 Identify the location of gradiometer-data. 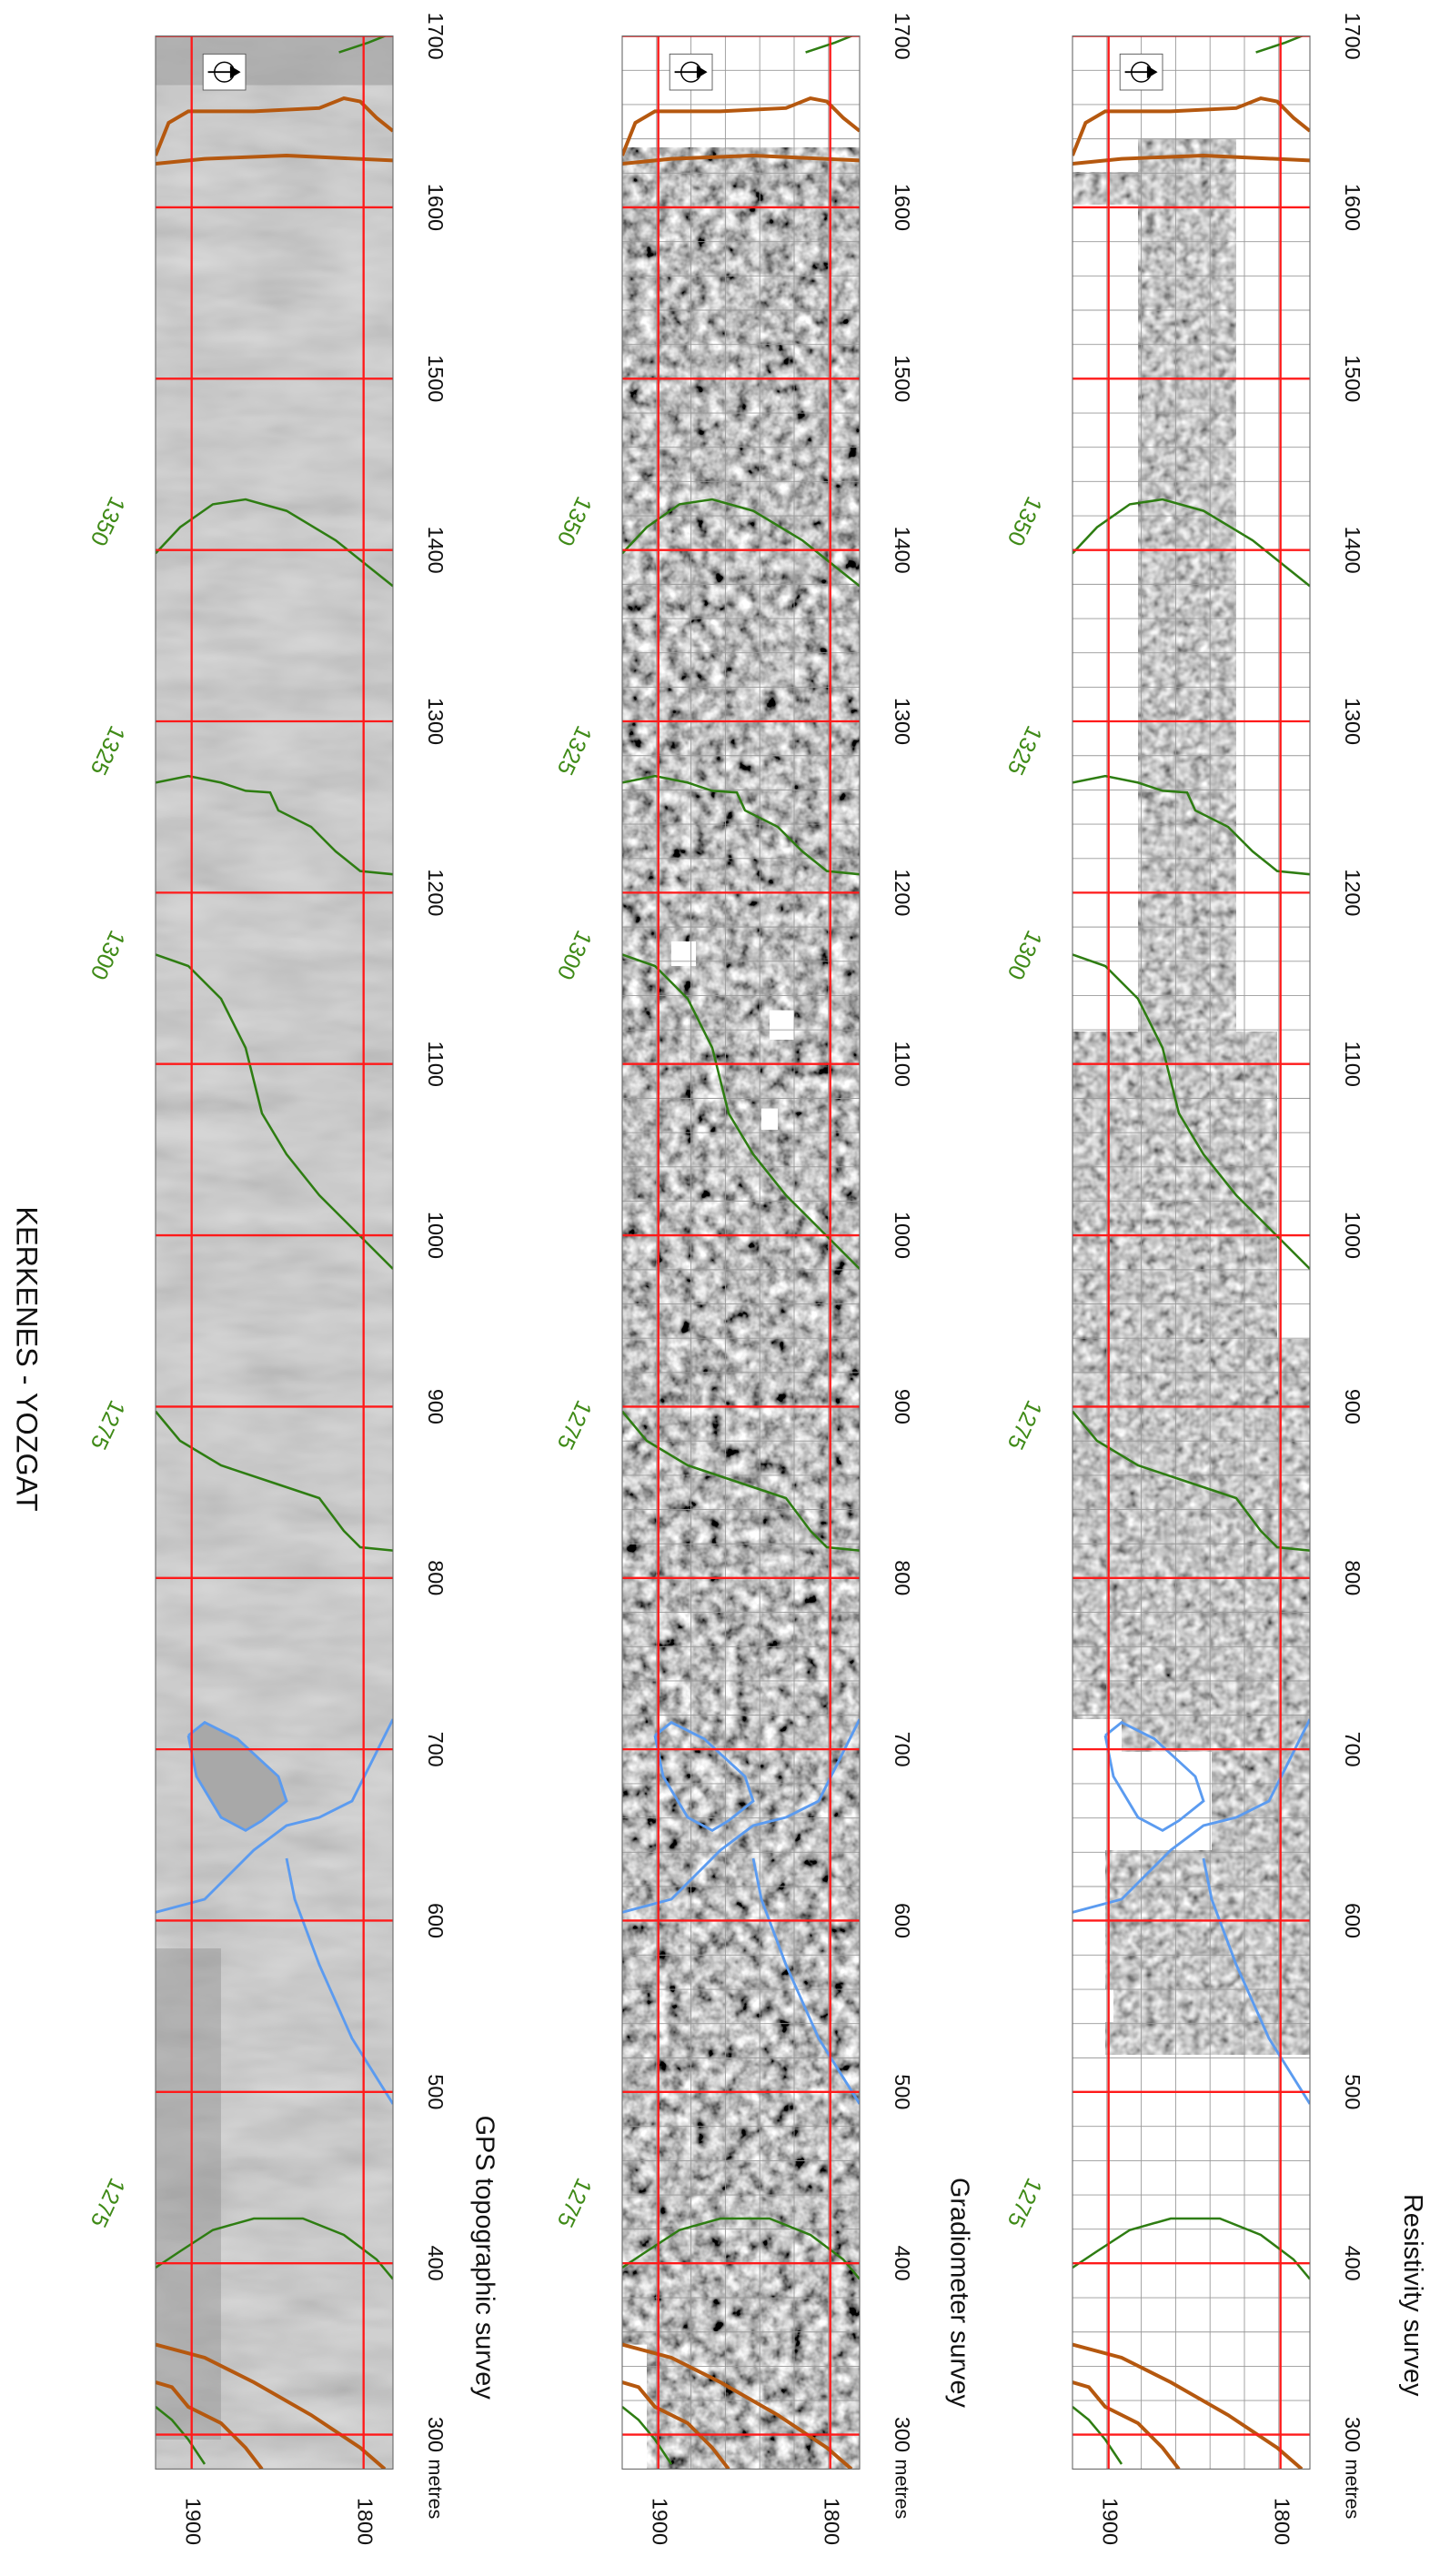
(741, 1308).